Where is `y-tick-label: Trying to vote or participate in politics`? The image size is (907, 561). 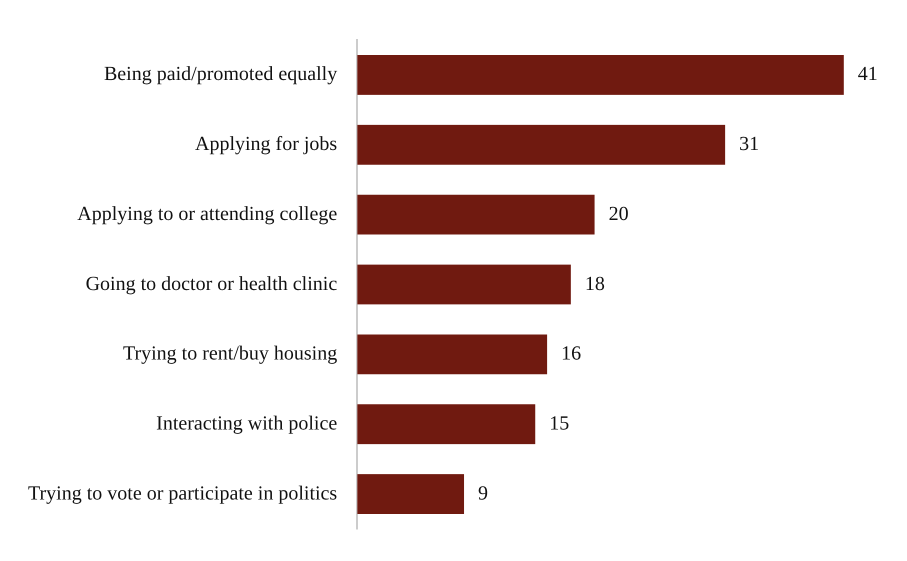 y-tick-label: Trying to vote or participate in politics is located at coordinates (183, 493).